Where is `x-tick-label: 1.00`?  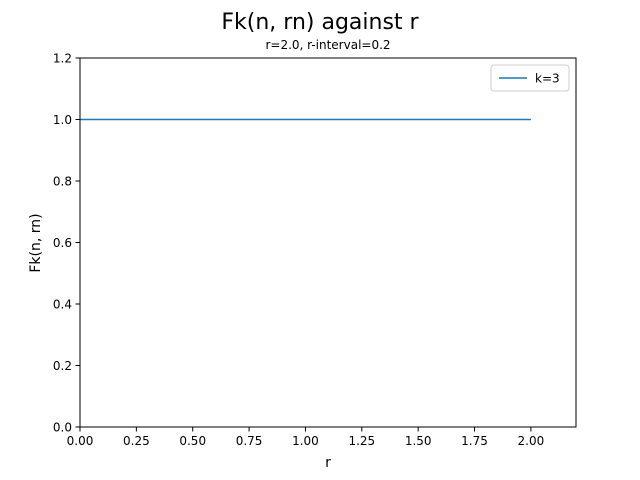 x-tick-label: 1.00 is located at coordinates (305, 441).